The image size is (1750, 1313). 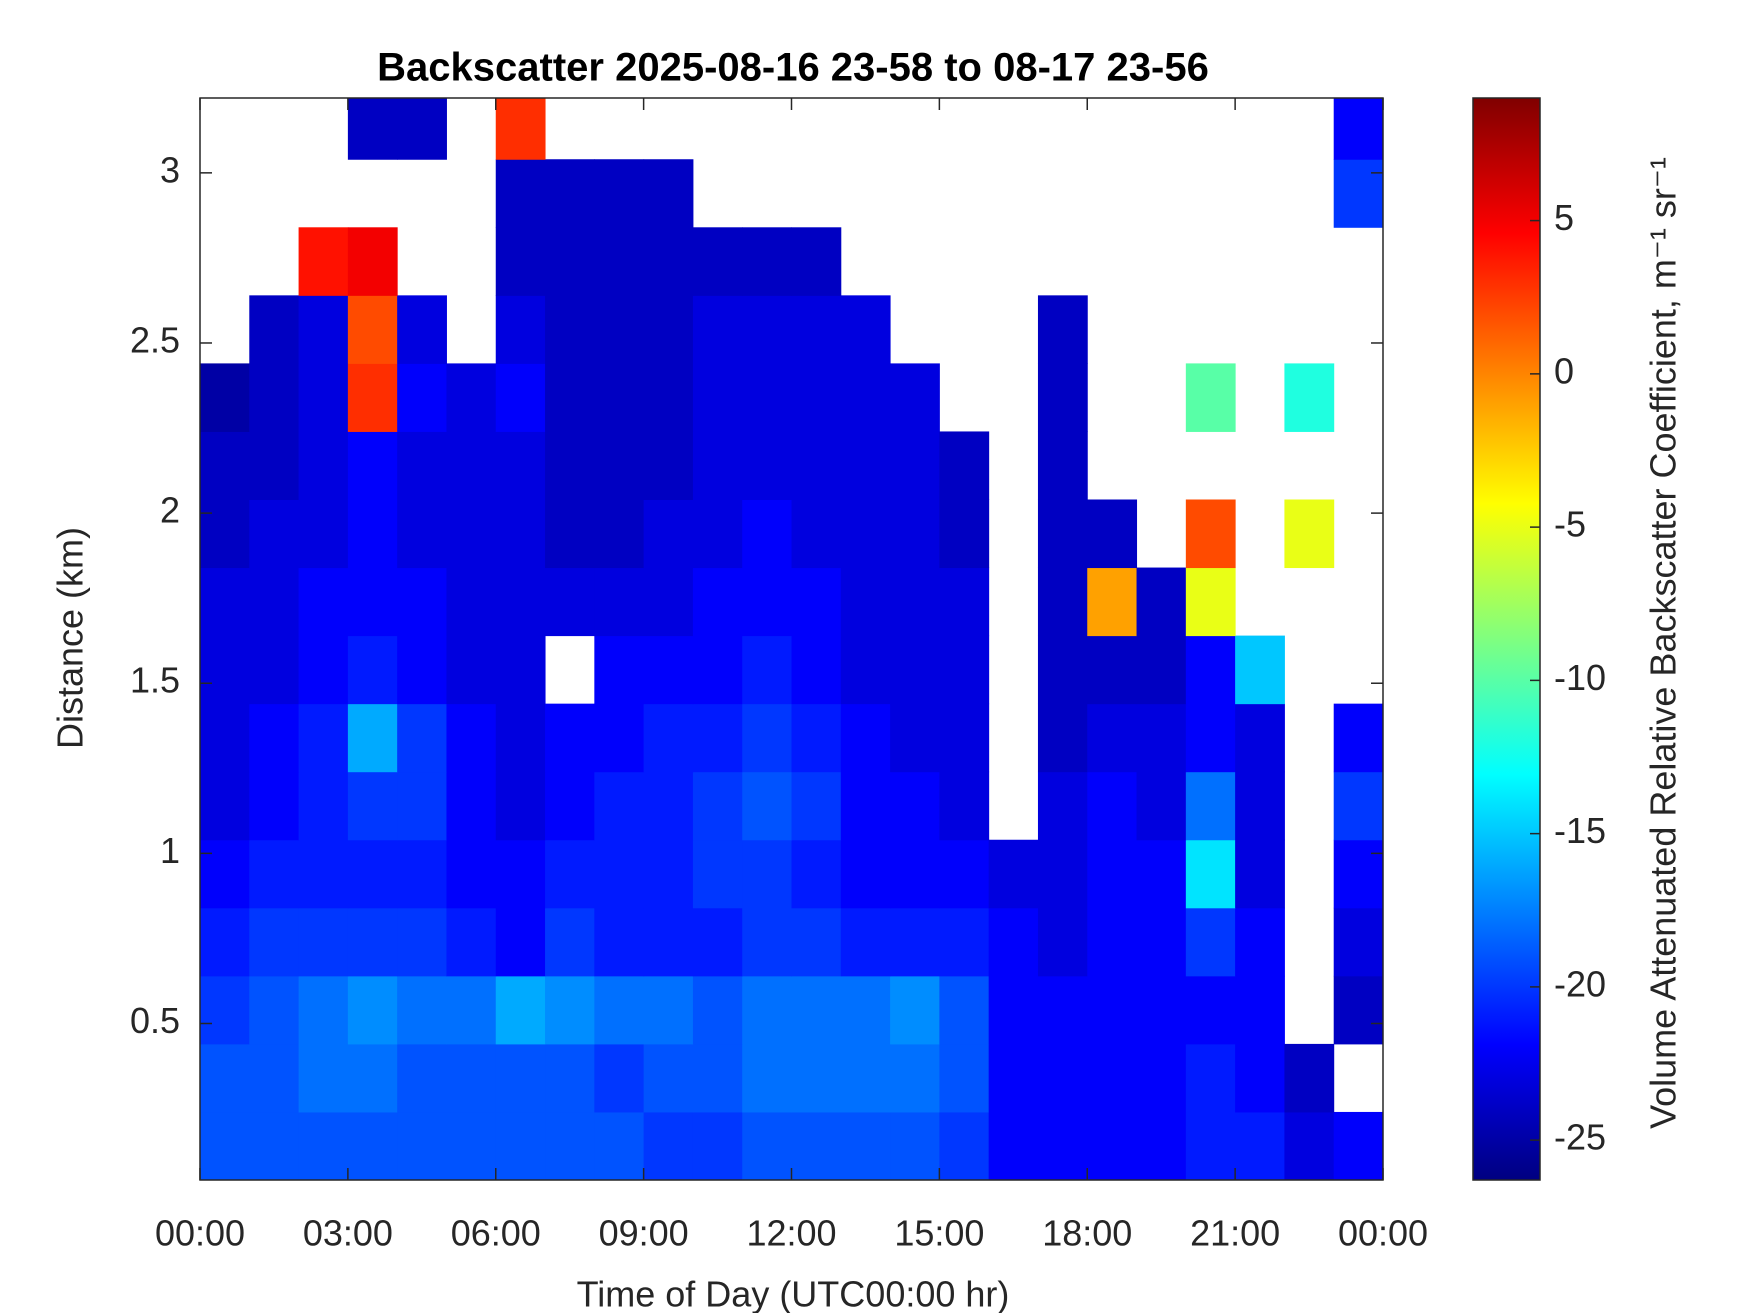 I want to click on colorbar-tick-label: -25, so click(x=1580, y=1137).